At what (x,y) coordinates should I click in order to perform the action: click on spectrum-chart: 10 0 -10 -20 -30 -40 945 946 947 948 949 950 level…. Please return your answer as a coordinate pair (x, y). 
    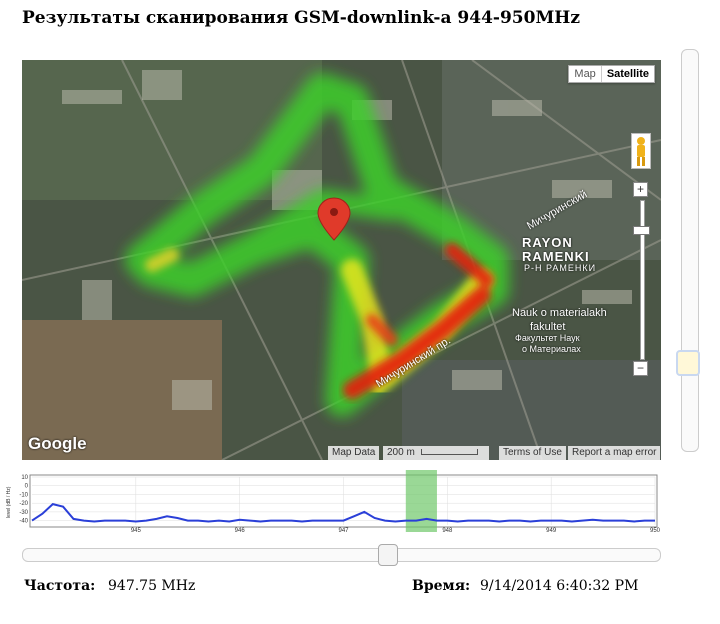
    Looking at the image, I should click on (333, 502).